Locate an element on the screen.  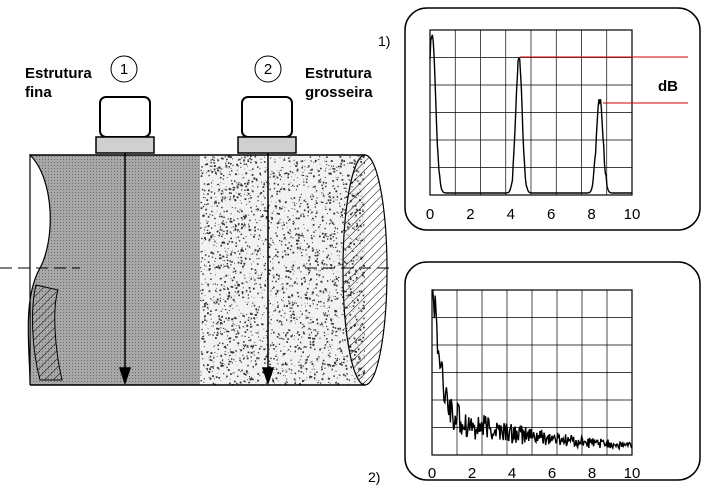
screen-label: 2) is located at coordinates (374, 477).